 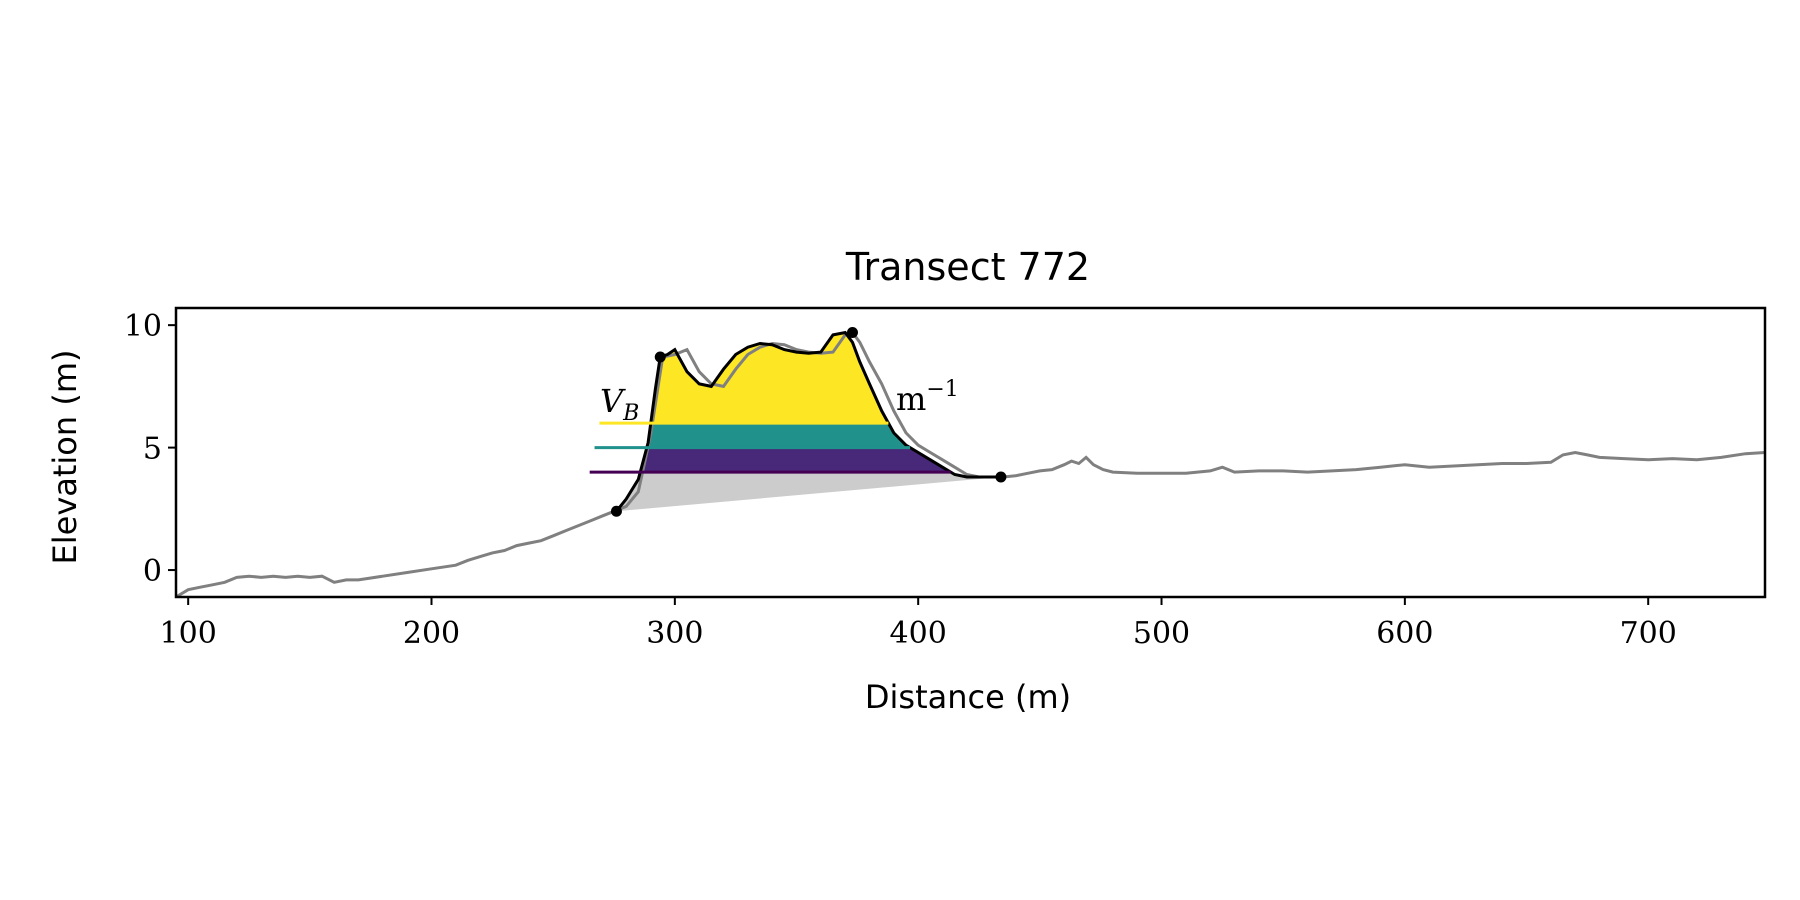 What do you see at coordinates (808, 460) in the screenshot?
I see `band-lower` at bounding box center [808, 460].